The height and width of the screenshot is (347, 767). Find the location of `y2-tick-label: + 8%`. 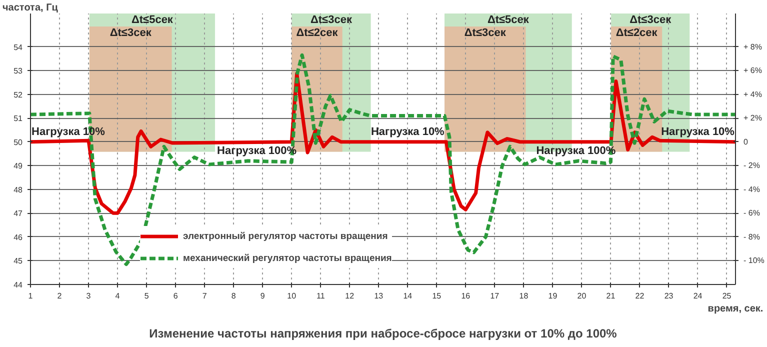

y2-tick-label: + 8% is located at coordinates (753, 47).